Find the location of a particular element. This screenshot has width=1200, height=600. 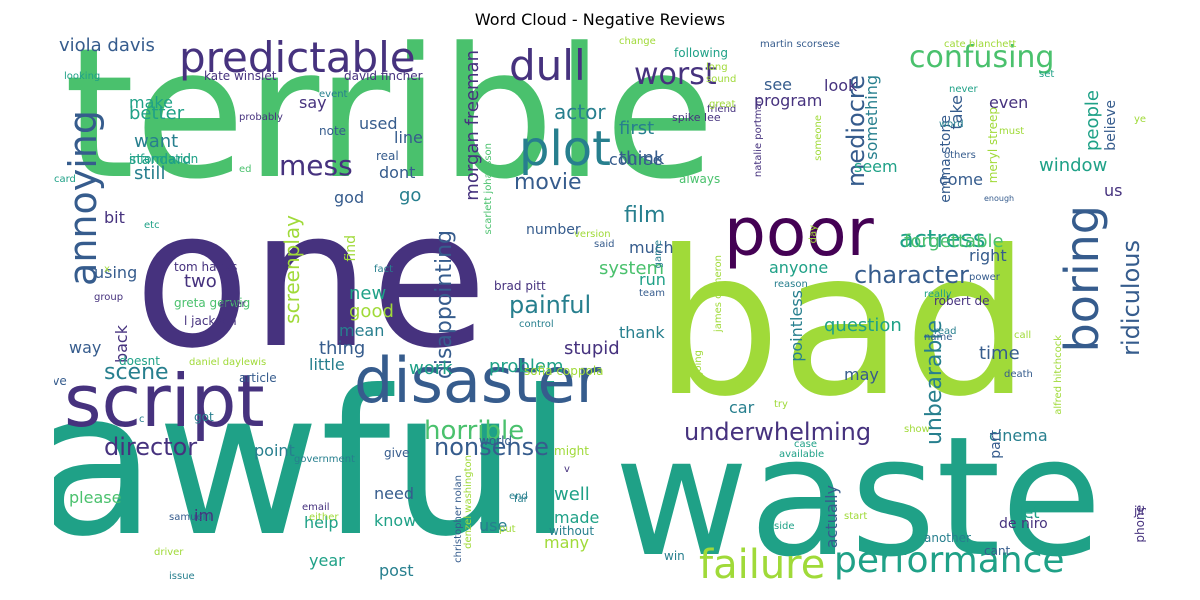

word-one: one is located at coordinates (311, 279).